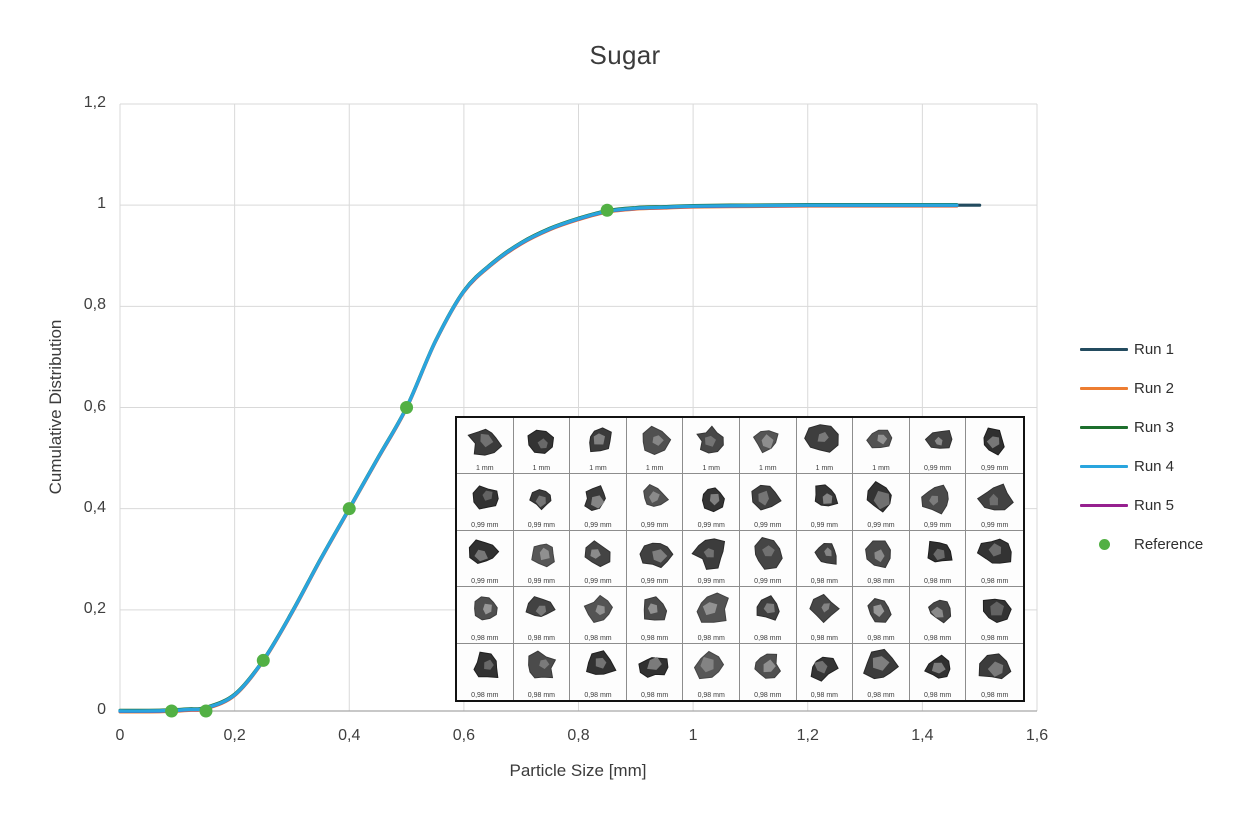 The width and height of the screenshot is (1250, 833). I want to click on dot-icon, so click(1104, 544).